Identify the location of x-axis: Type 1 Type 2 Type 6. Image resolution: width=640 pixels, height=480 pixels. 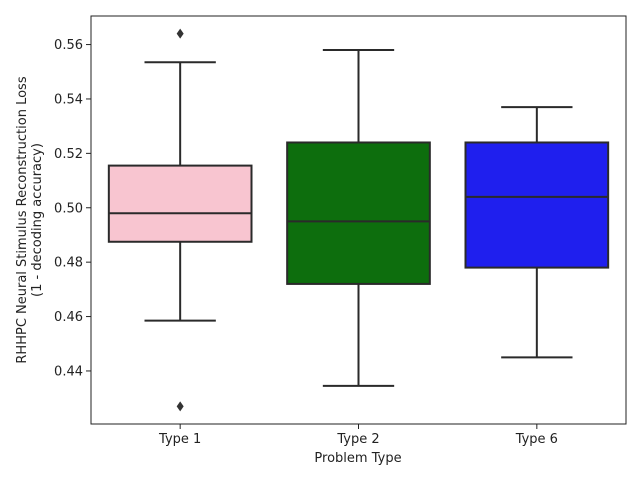
(358, 435).